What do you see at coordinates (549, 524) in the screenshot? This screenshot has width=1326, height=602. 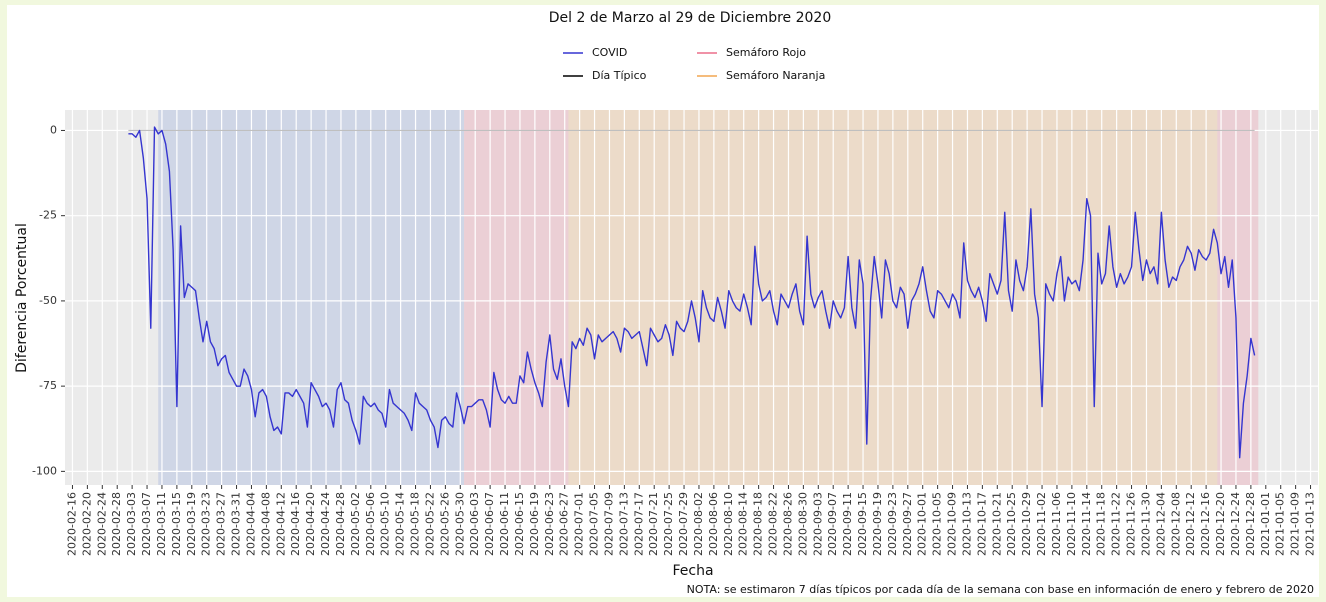 I see `x-tick-label: 2020-06-23` at bounding box center [549, 524].